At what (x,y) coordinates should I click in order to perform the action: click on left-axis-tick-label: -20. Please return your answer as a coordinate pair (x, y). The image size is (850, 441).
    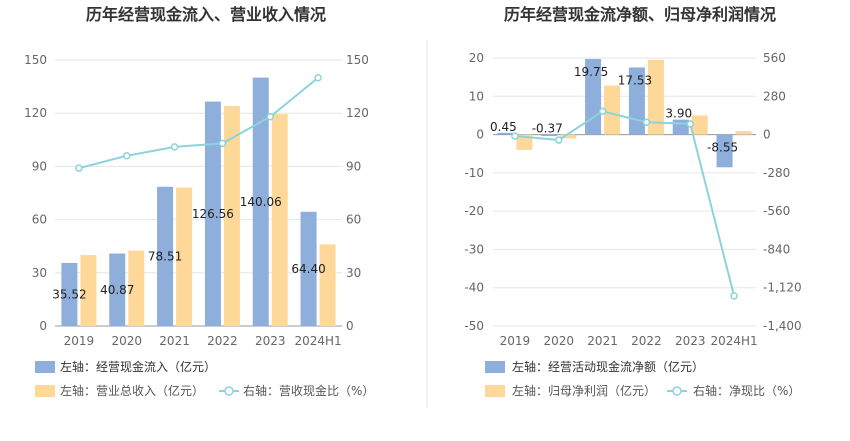
    Looking at the image, I should click on (474, 211).